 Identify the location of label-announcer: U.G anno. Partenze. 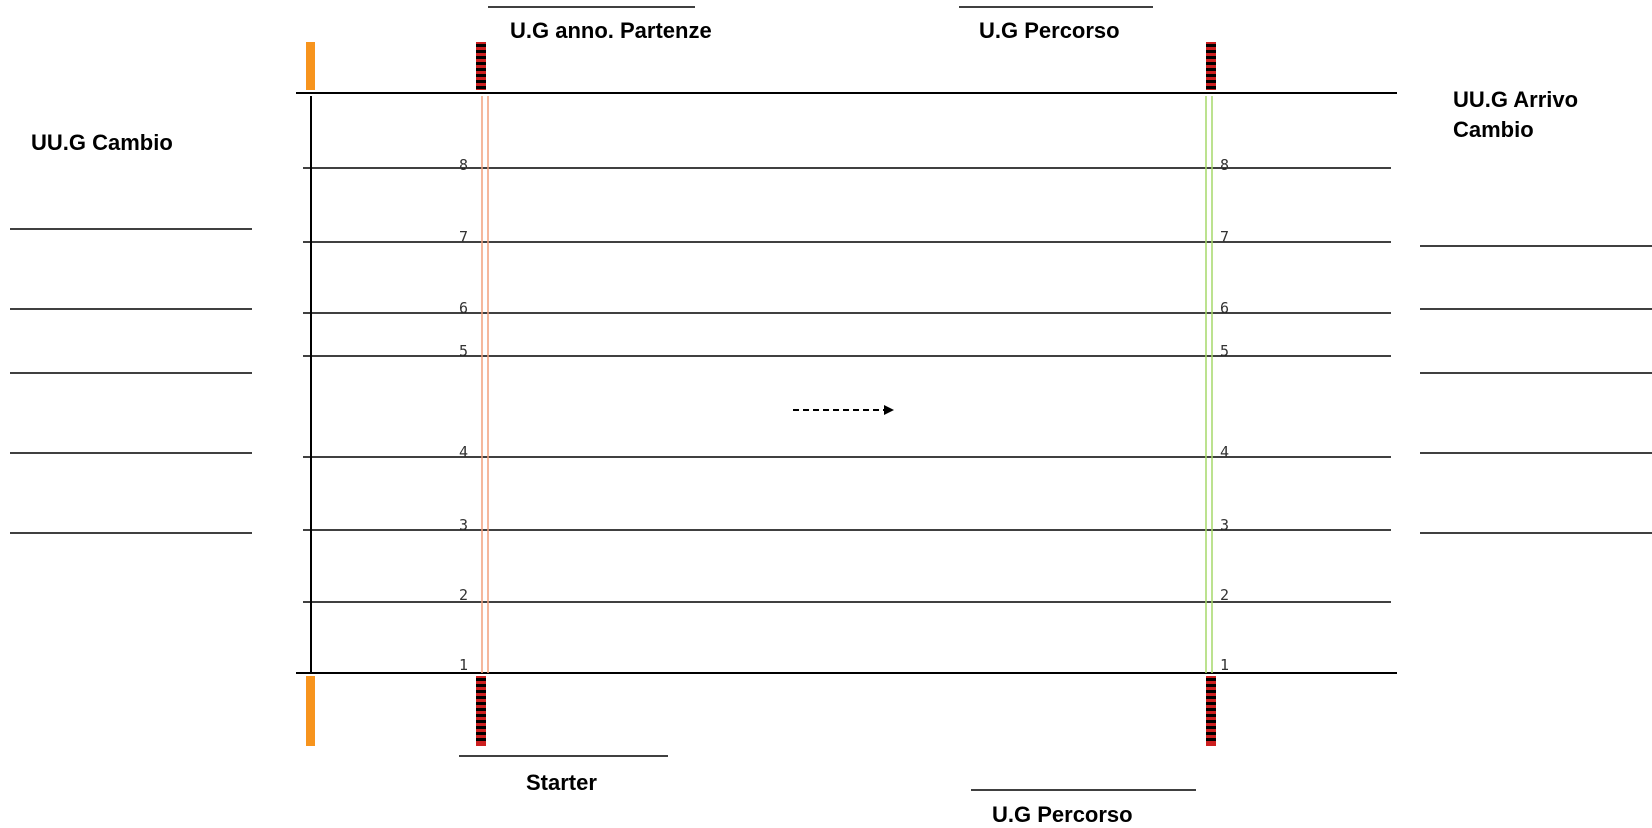
(611, 30).